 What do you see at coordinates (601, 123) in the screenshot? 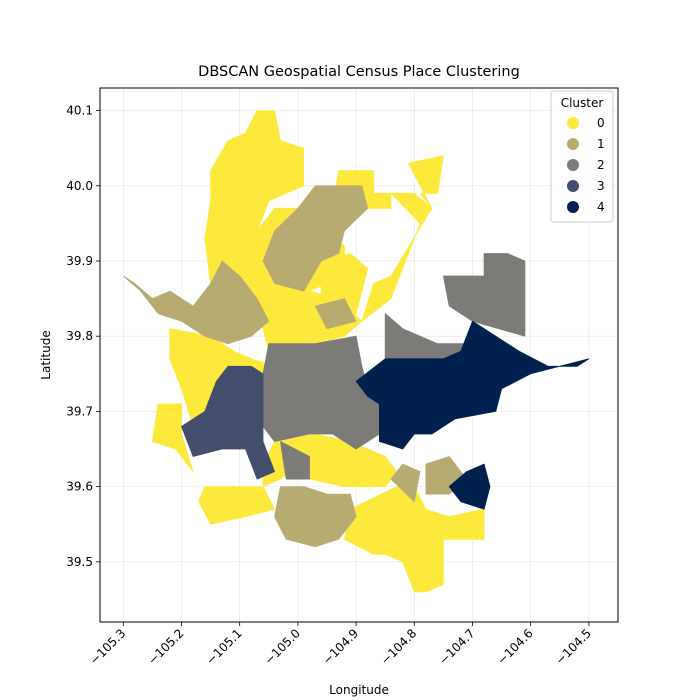
I see `legend-label-0: 0` at bounding box center [601, 123].